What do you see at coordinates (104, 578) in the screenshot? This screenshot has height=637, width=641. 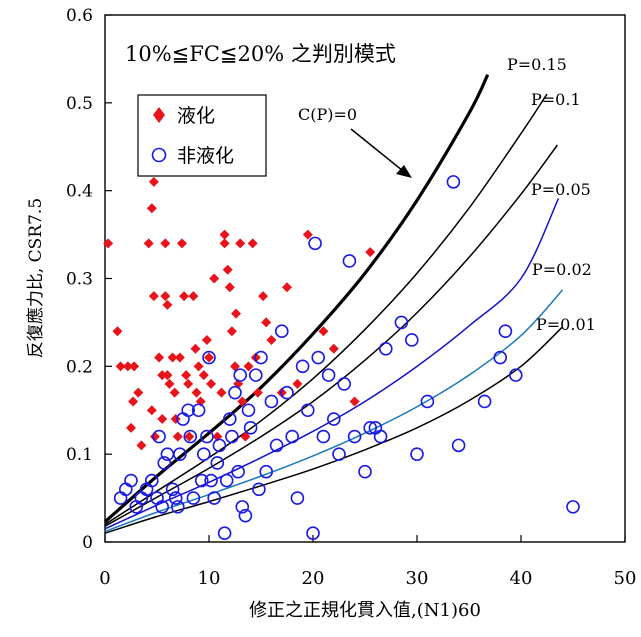 I see `x-tick-label: 0` at bounding box center [104, 578].